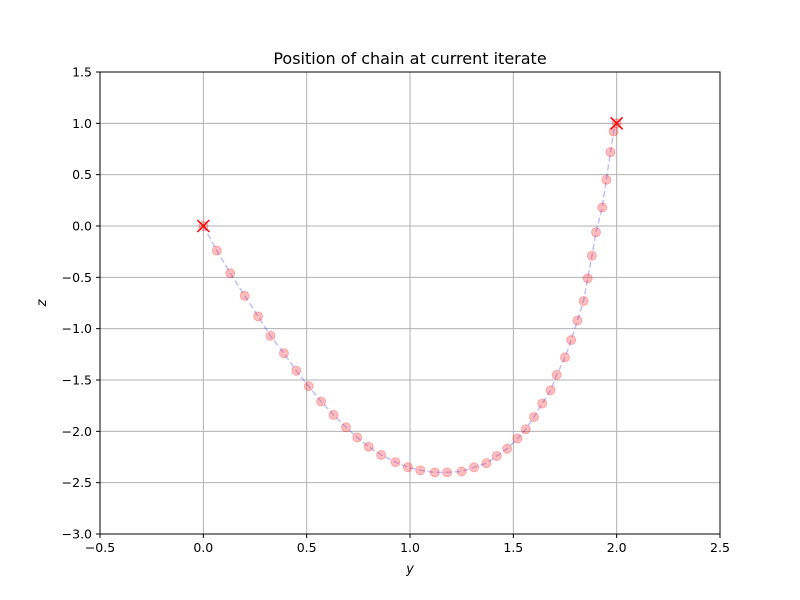 Image resolution: width=800 pixels, height=600 pixels. Describe the element at coordinates (307, 547) in the screenshot. I see `x-tick-label: 0.5` at that location.